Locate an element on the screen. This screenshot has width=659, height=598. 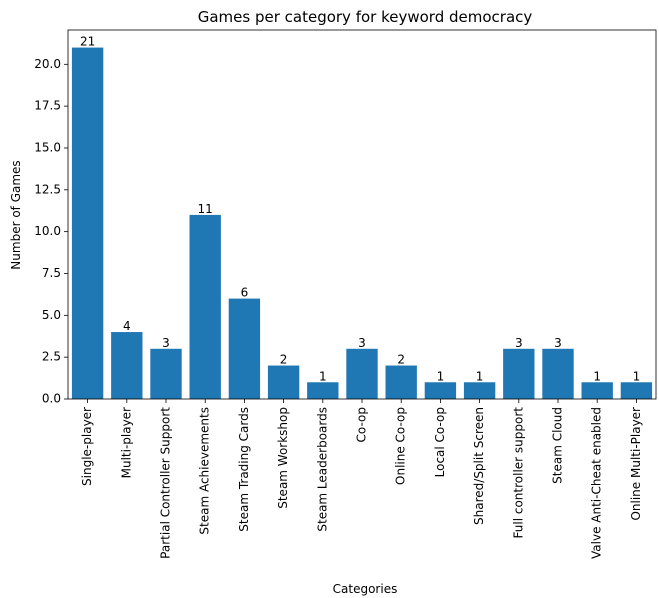
y-tick-label: 0.0 is located at coordinates (51, 399).